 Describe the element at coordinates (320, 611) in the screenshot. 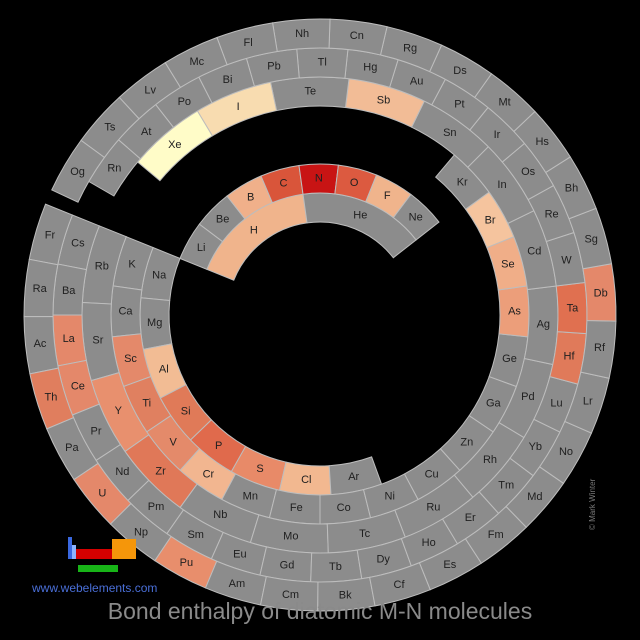

I see `page-title: Bond enthalpy of diatomic M-N molecules` at that location.